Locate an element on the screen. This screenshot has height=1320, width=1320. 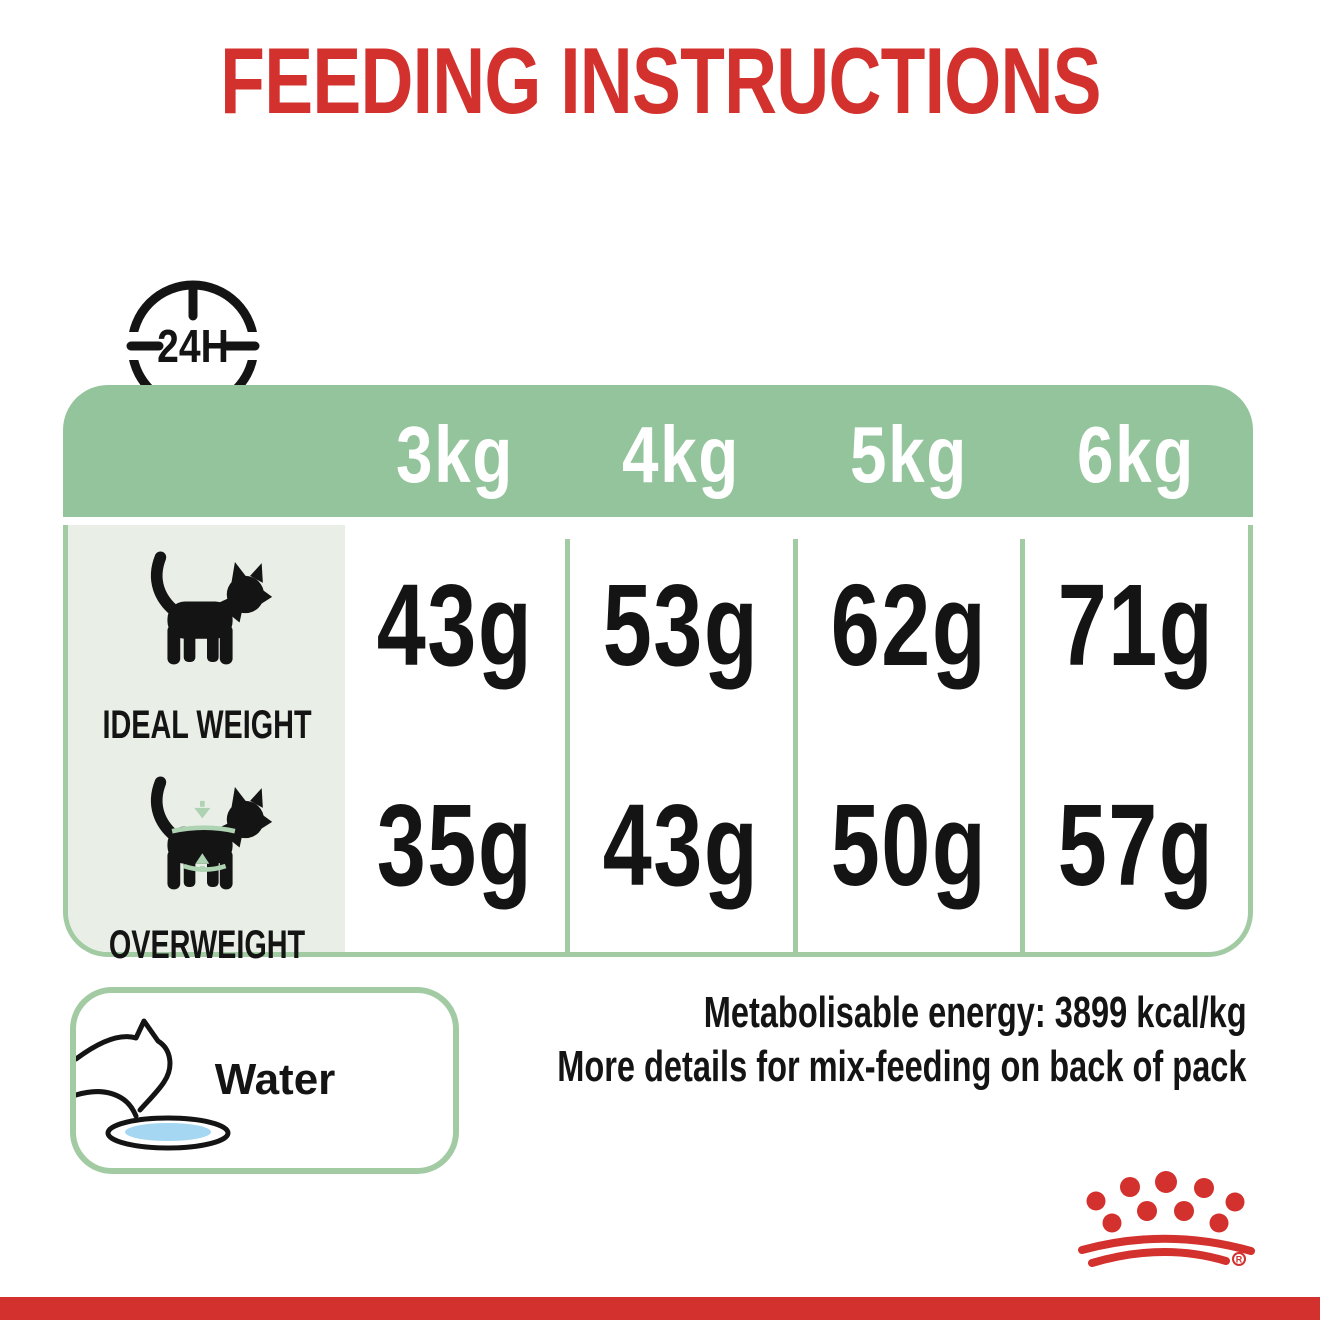
column-header-3kg: 3kg is located at coordinates (455, 454).